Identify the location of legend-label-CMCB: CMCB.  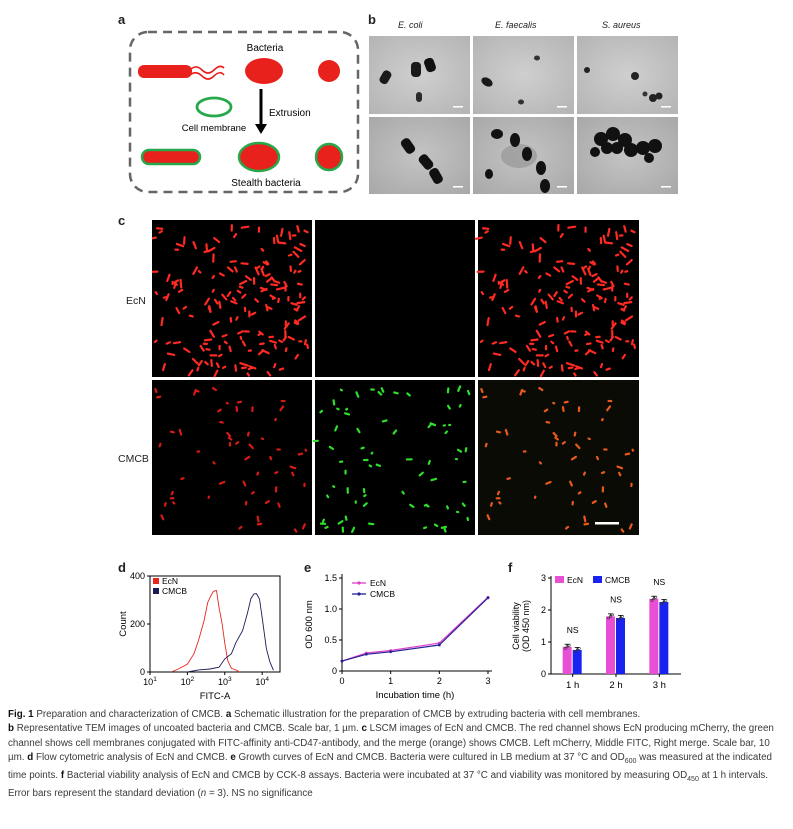
(617, 580).